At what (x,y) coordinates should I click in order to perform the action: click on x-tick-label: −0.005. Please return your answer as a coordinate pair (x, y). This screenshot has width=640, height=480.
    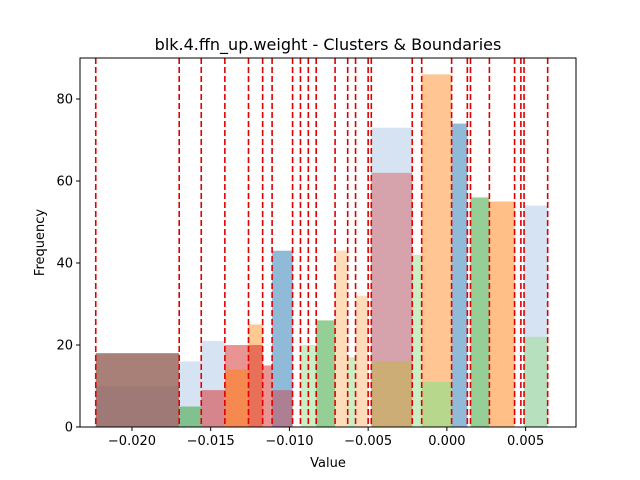
    Looking at the image, I should click on (368, 441).